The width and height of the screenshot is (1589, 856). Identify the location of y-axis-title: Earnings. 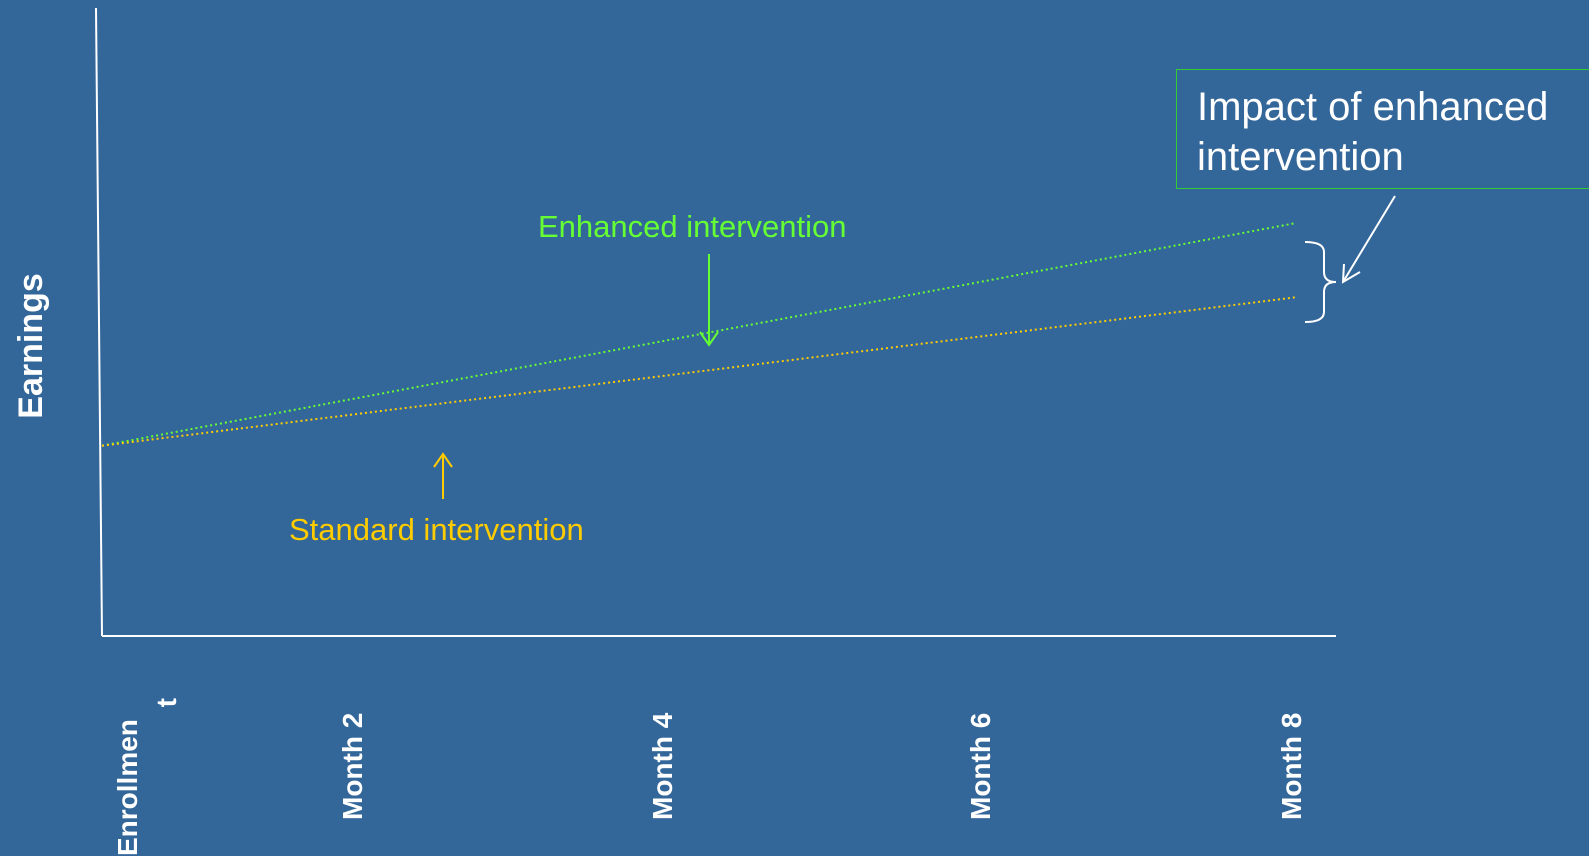
(31, 345).